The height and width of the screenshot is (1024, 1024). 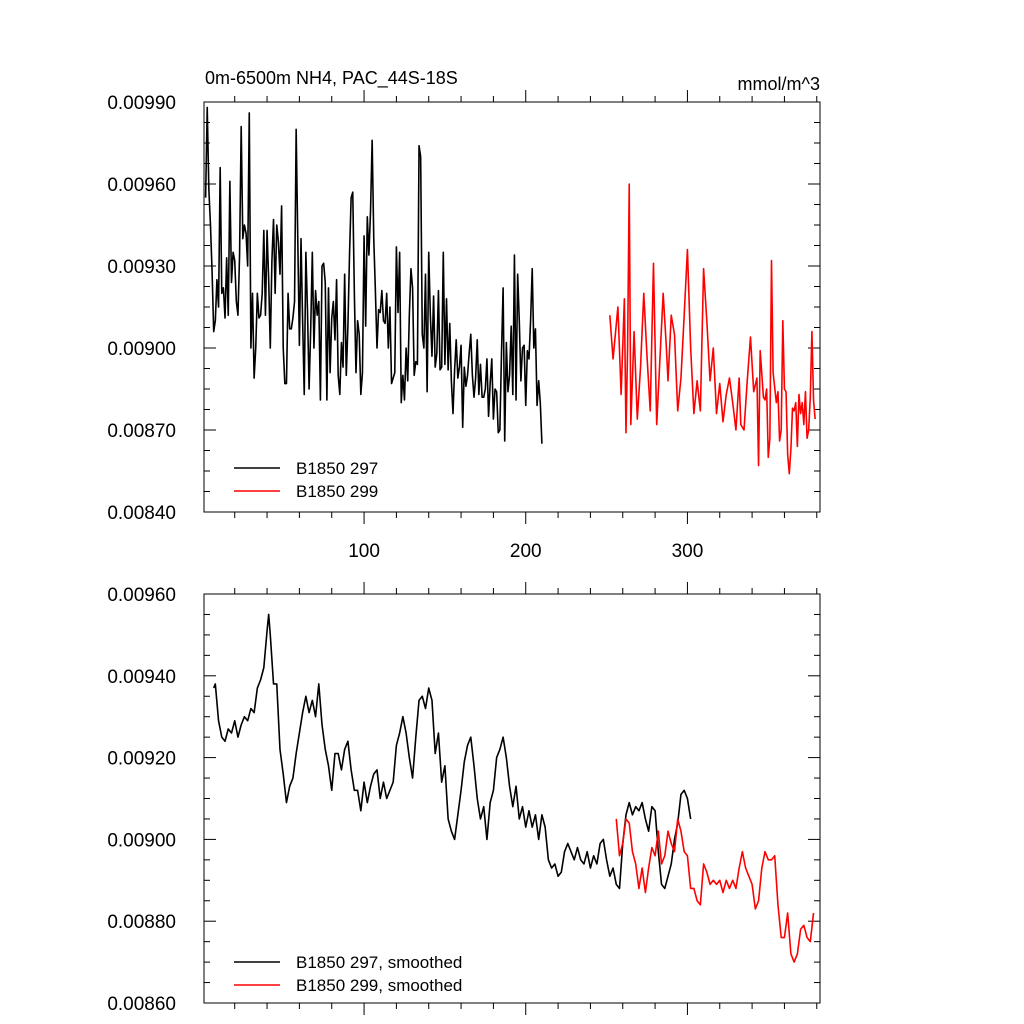 What do you see at coordinates (141, 513) in the screenshot?
I see `y-tick-label: 0.00840` at bounding box center [141, 513].